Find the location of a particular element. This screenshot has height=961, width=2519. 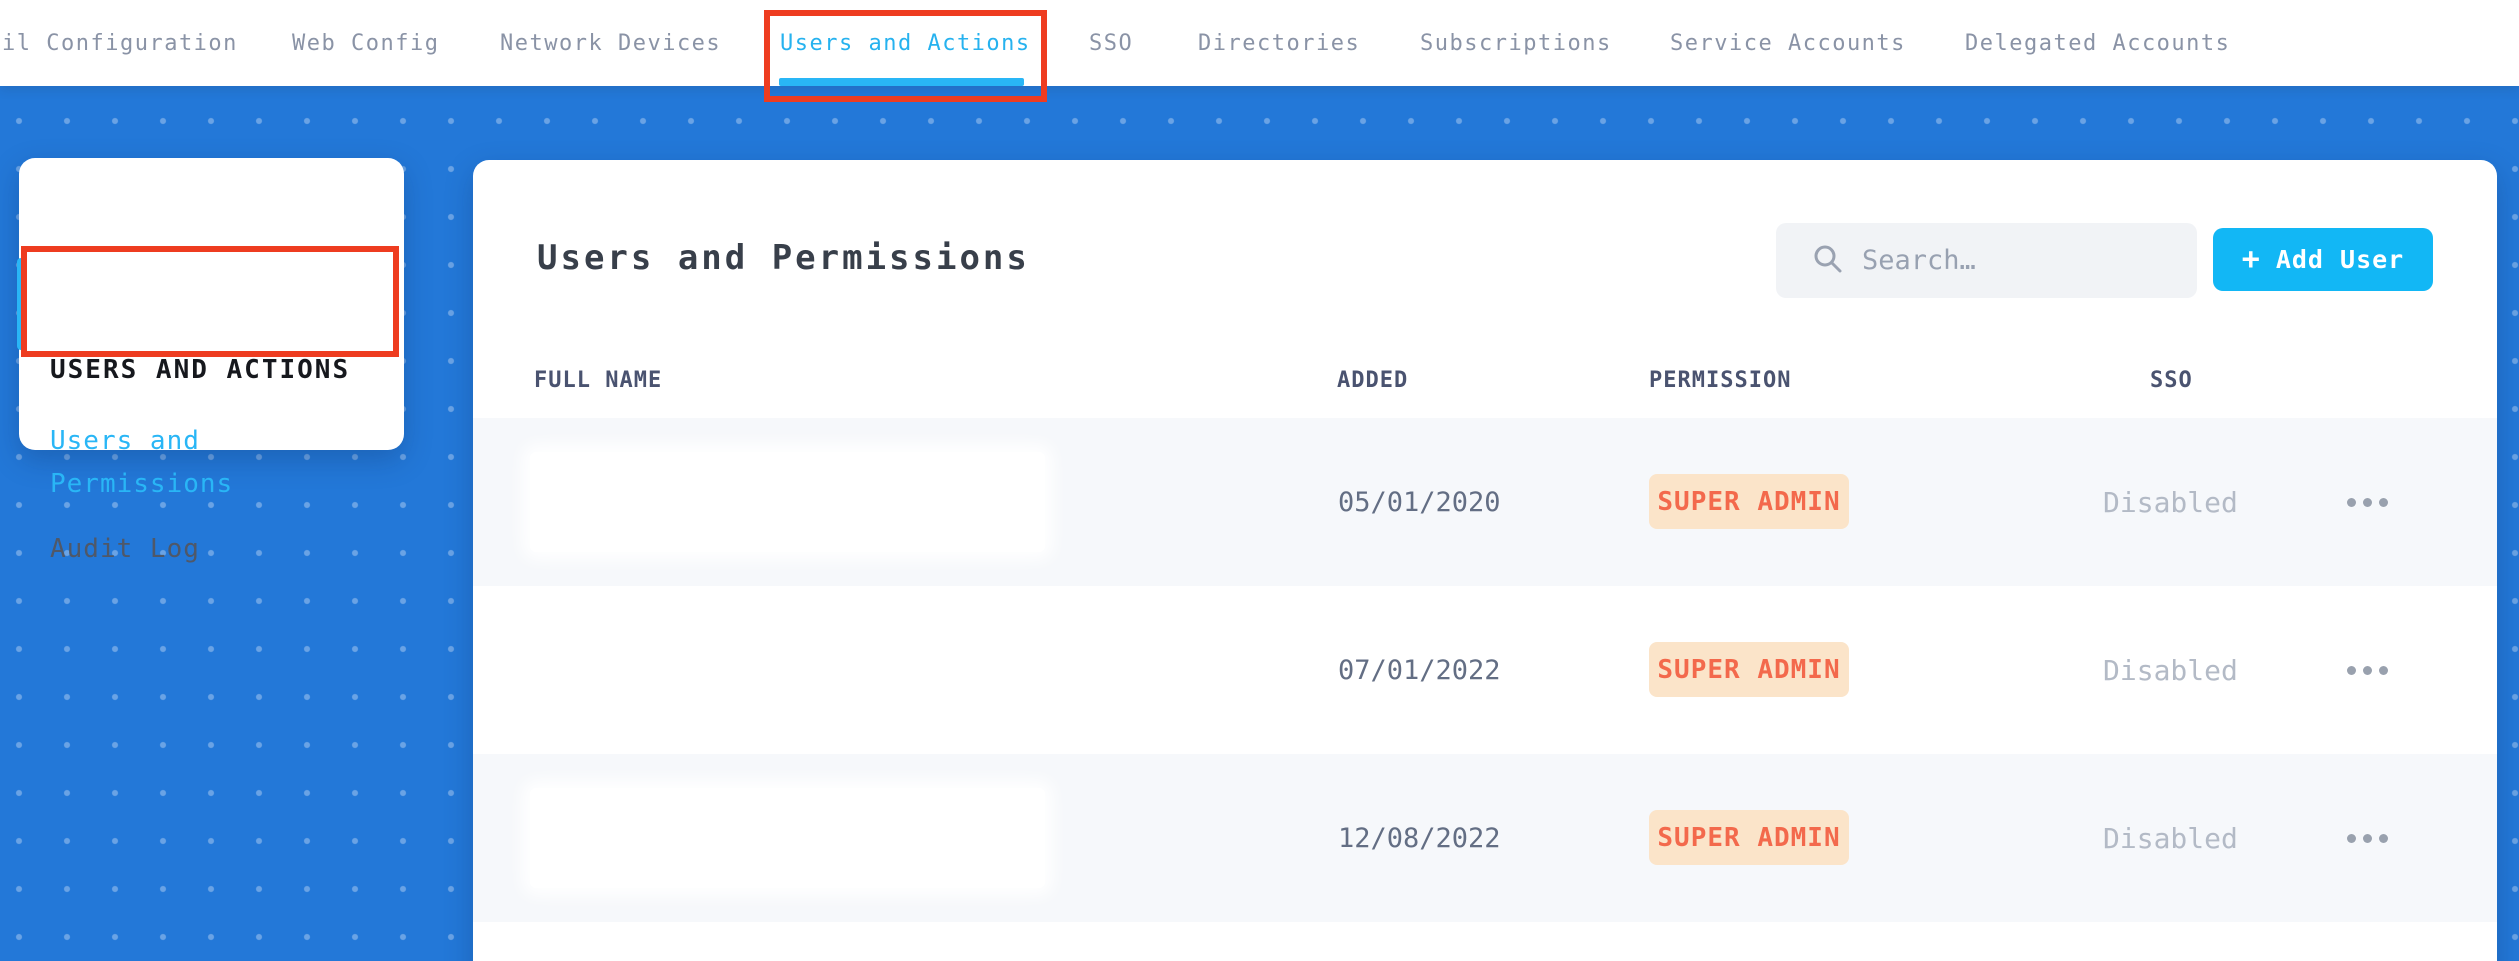

search-input is located at coordinates (2022, 260).